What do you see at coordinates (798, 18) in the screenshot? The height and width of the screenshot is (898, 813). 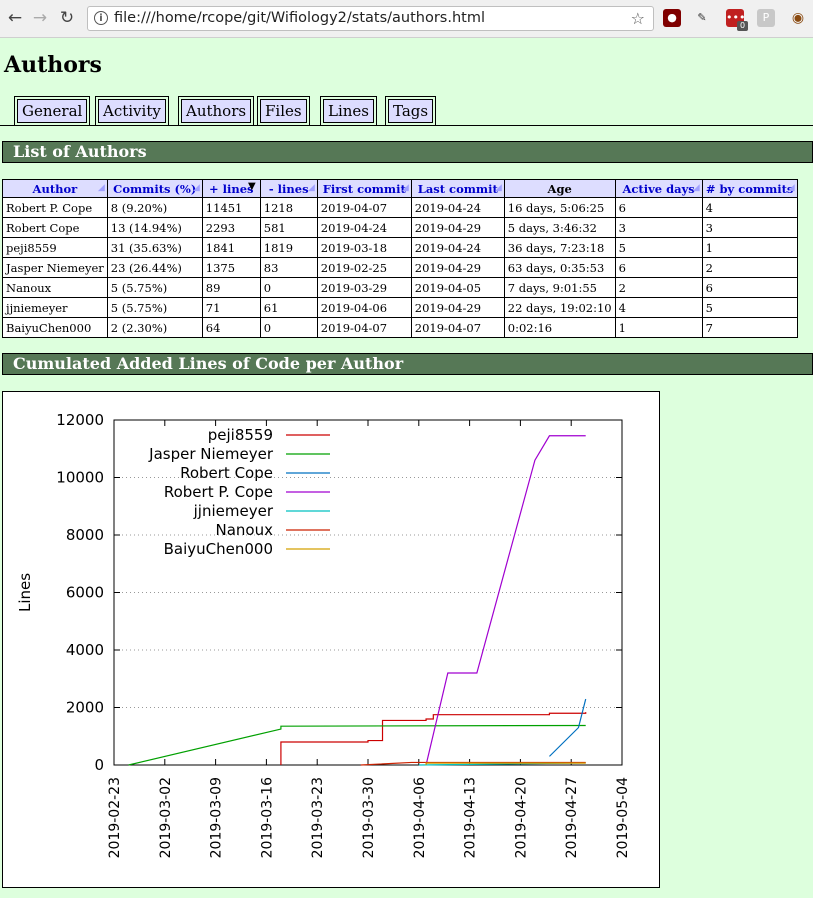 I see `fox-avatar-icon: ◉` at bounding box center [798, 18].